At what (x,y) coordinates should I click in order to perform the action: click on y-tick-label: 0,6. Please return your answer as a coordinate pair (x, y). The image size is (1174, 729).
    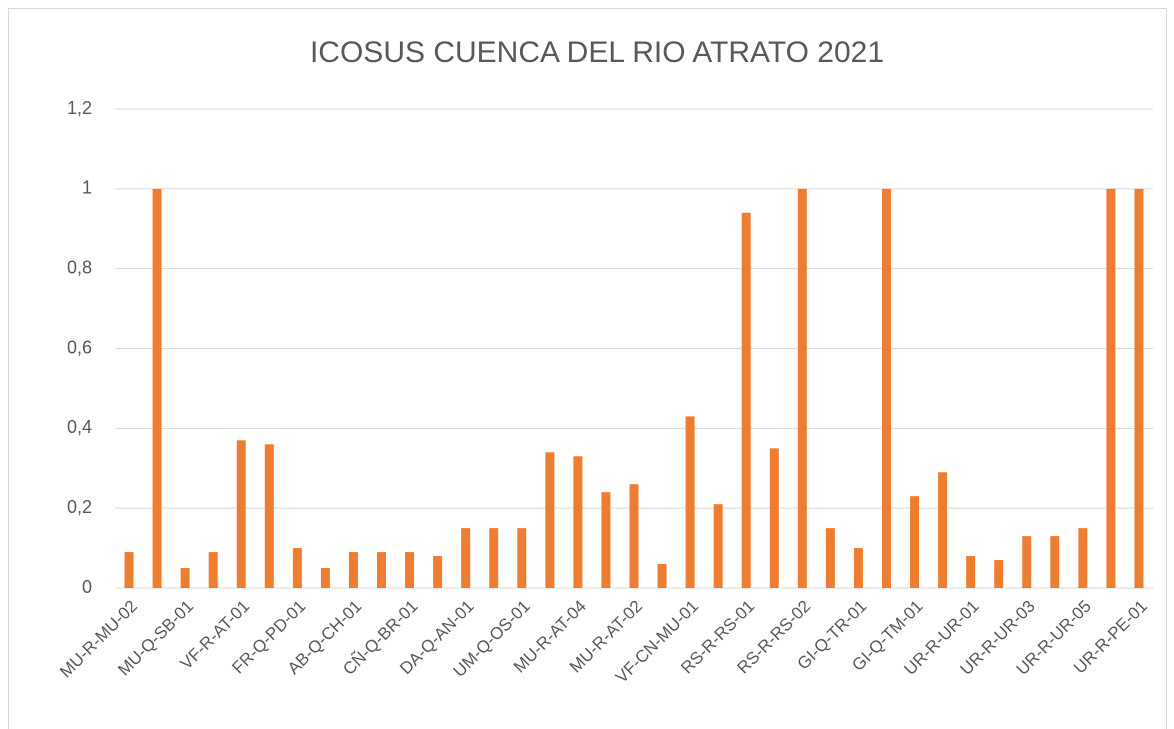
    Looking at the image, I should click on (79, 347).